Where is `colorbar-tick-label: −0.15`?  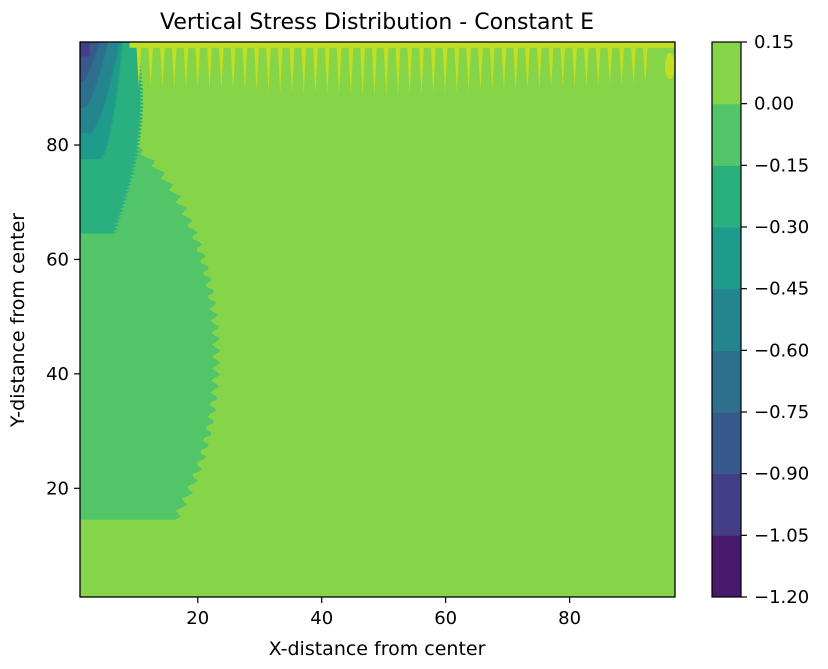 colorbar-tick-label: −0.15 is located at coordinates (781, 165).